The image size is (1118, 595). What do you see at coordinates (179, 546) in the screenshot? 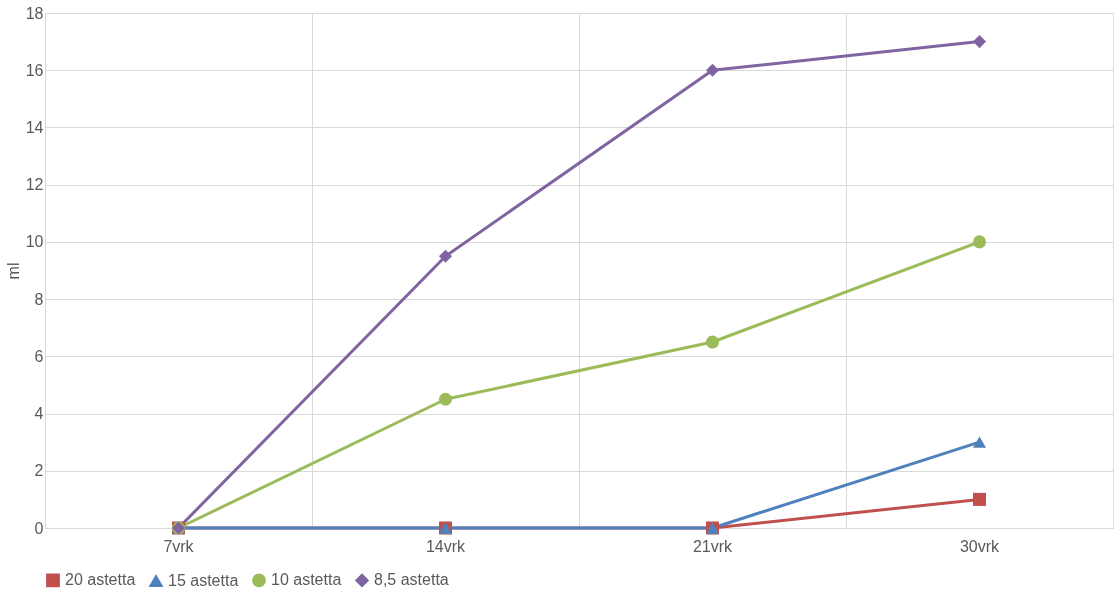
I see `x-tick-label: 7vrk` at bounding box center [179, 546].